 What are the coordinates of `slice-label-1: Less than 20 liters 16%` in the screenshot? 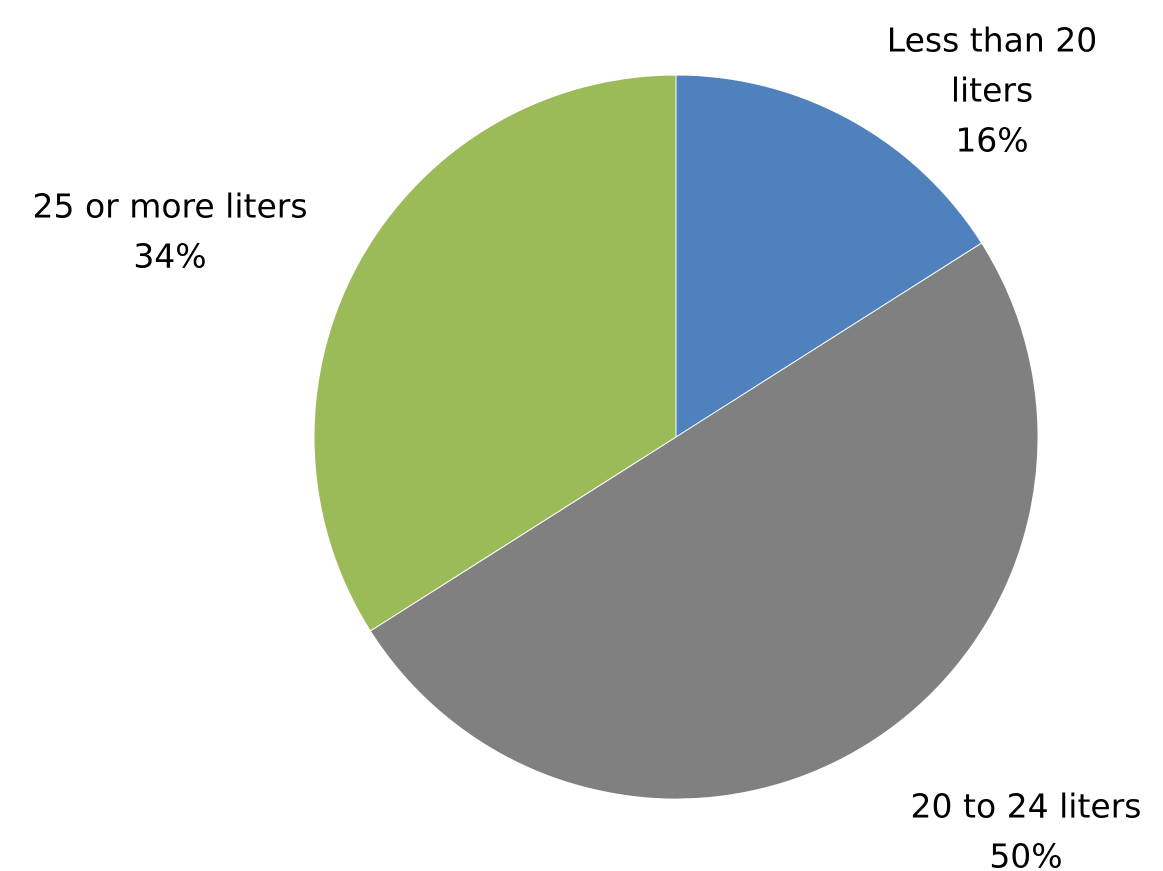 It's located at (992, 90).